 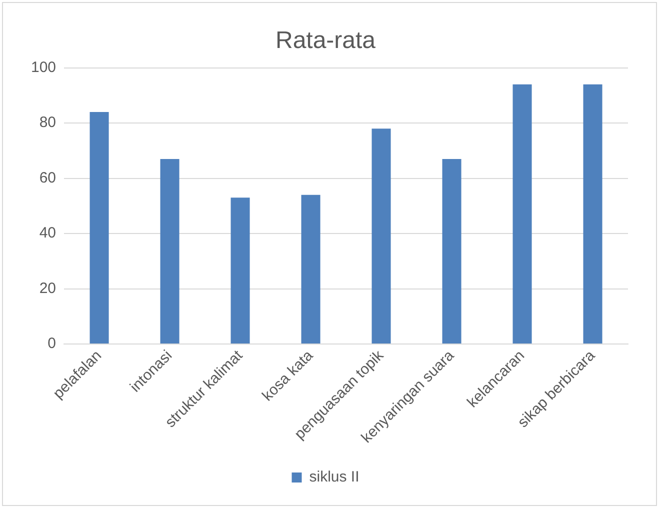 What do you see at coordinates (47, 233) in the screenshot?
I see `y-tick-label: 40` at bounding box center [47, 233].